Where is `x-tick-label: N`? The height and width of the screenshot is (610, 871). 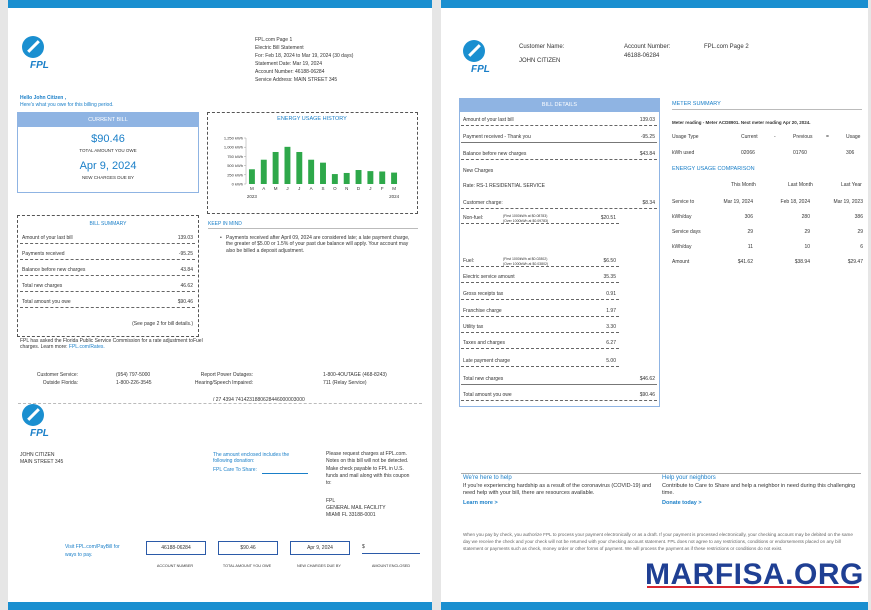 x-tick-label: N is located at coordinates (346, 188).